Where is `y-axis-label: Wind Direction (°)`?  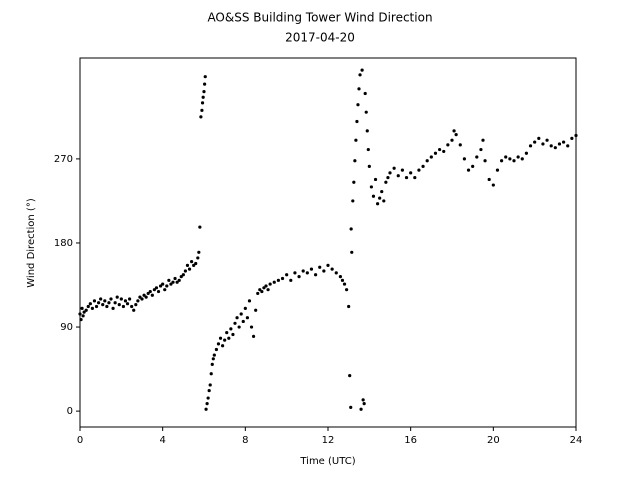
y-axis-label: Wind Direction (°) is located at coordinates (31, 243).